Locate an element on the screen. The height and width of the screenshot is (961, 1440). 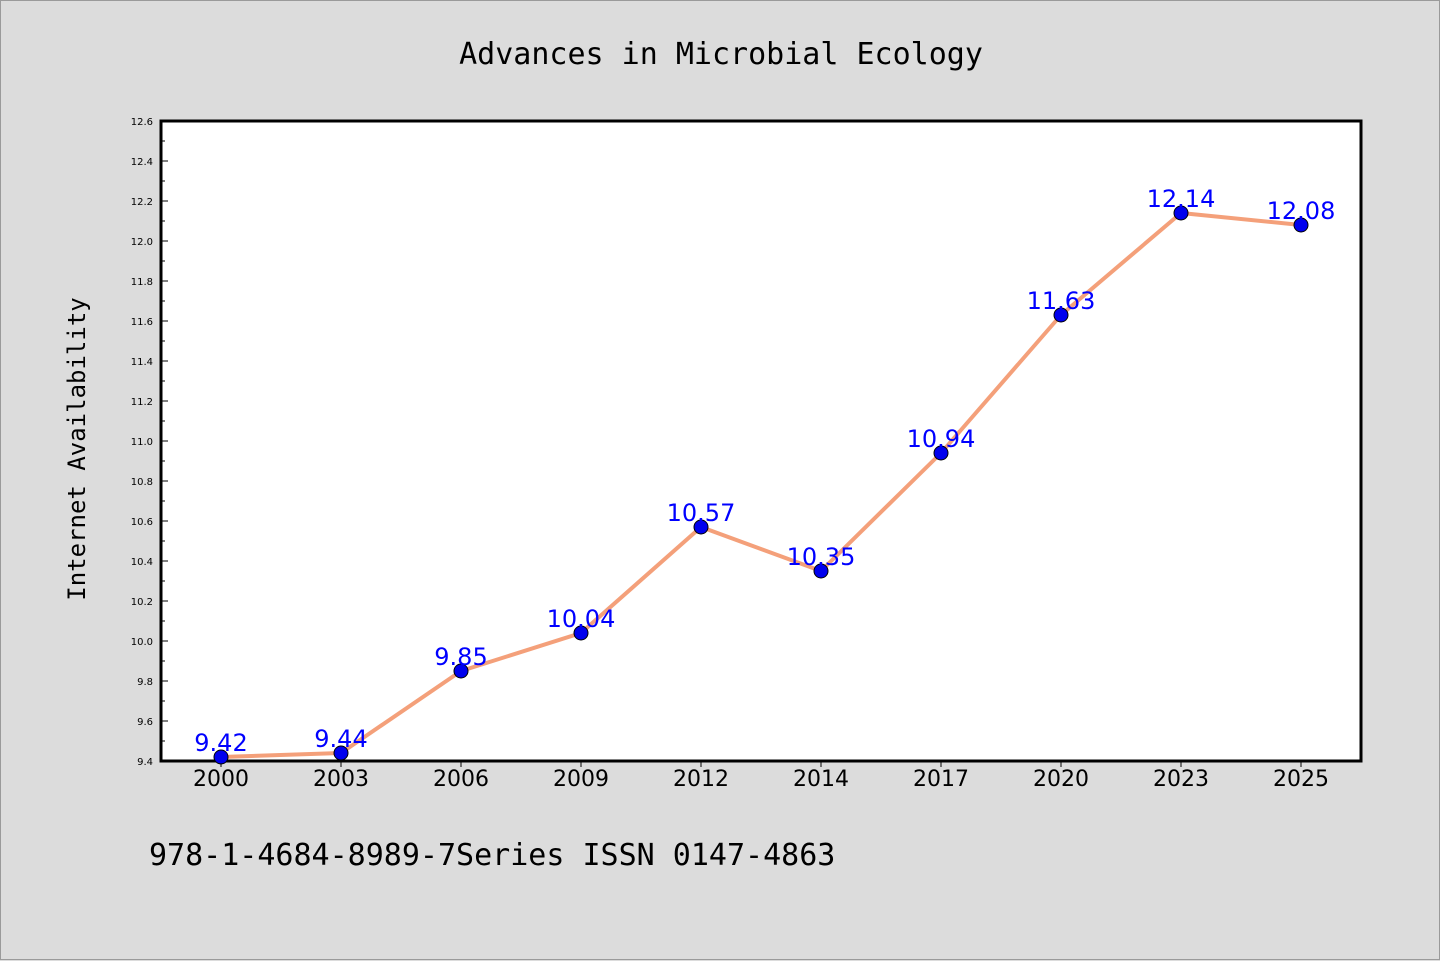
x-axis-ticks: 2000 2003 2006 2009 2012 2014 2017 2020 2023 2025 is located at coordinates (761, 776).